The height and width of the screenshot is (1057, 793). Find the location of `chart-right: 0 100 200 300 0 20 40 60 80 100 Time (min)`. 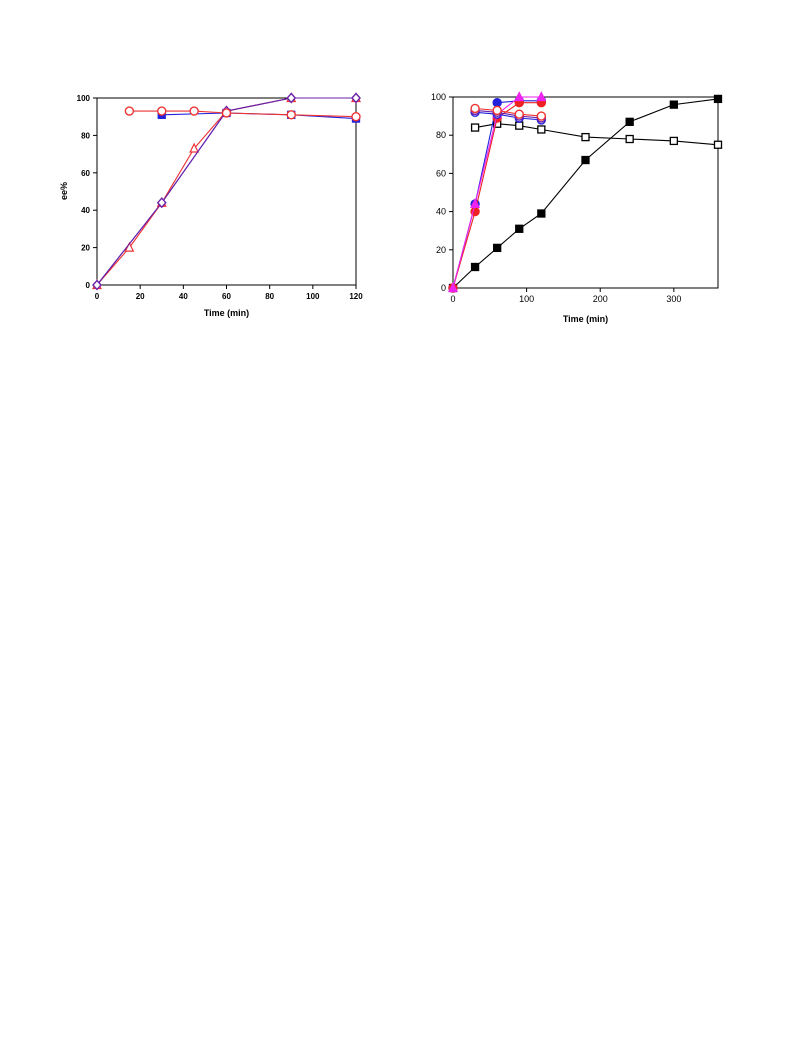

chart-right: 0 100 200 300 0 20 40 60 80 100 Time (min) is located at coordinates (577, 207).